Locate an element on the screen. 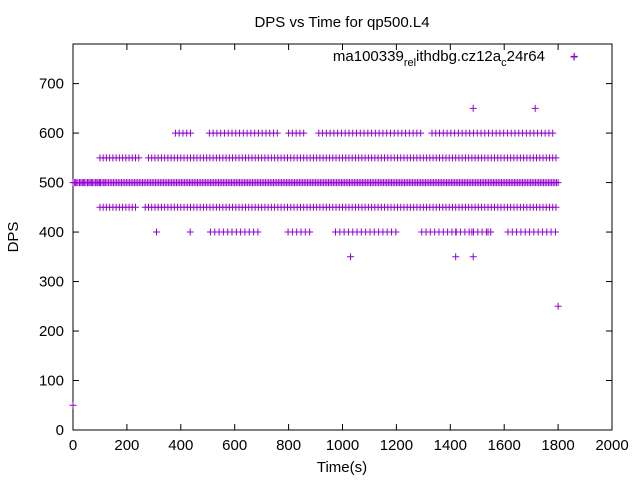 This screenshot has height=480, width=640. legend-part: ma100339 is located at coordinates (368, 56).